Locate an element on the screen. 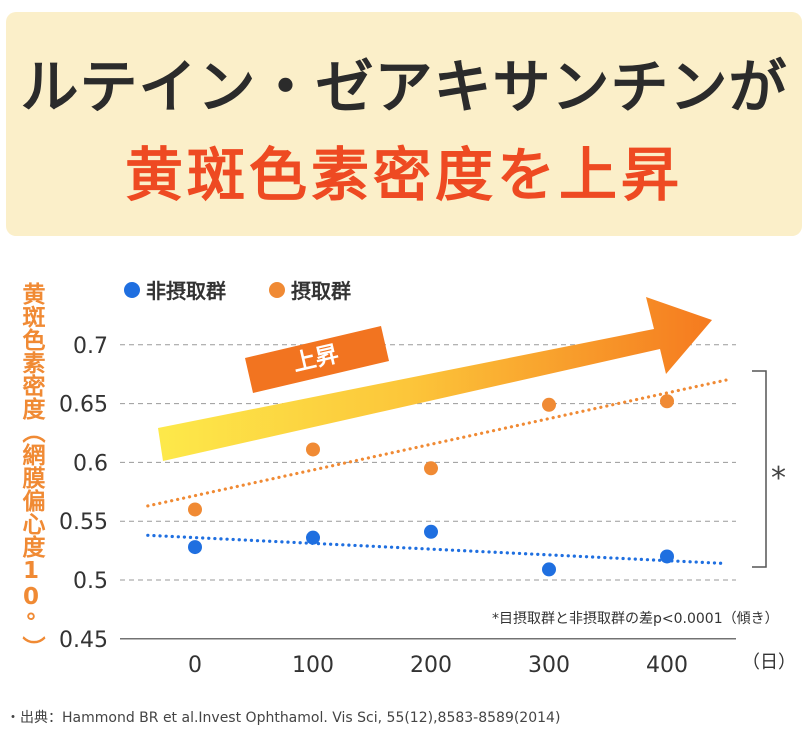  x-tick-label: 300 is located at coordinates (549, 665).